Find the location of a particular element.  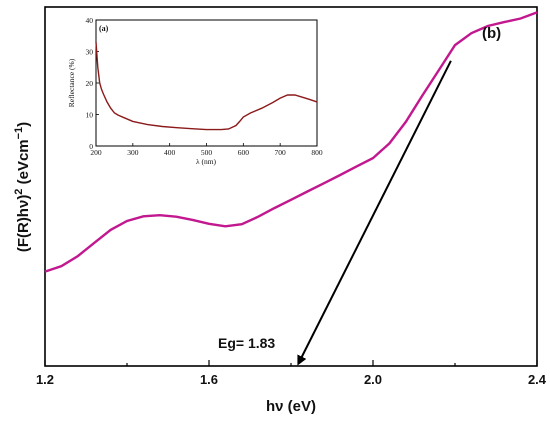

inset-y-tick-label: 20 is located at coordinates (90, 83).